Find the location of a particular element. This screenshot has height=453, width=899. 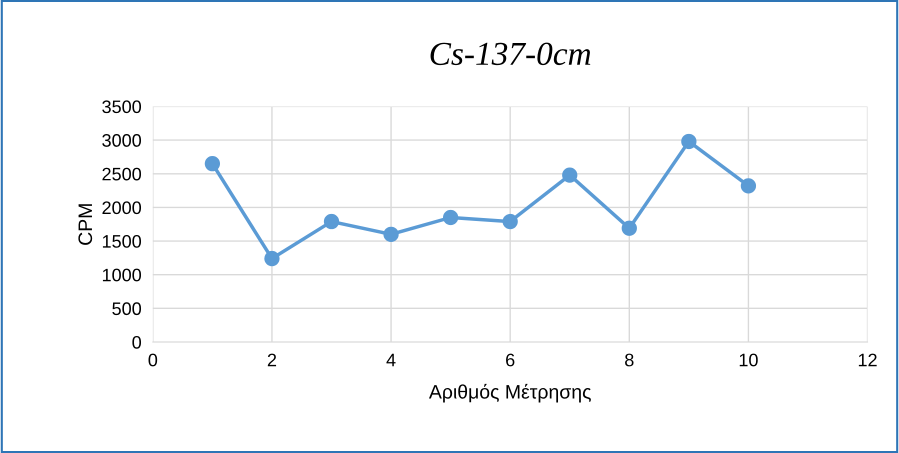

x-tick-label: 2 is located at coordinates (272, 360).